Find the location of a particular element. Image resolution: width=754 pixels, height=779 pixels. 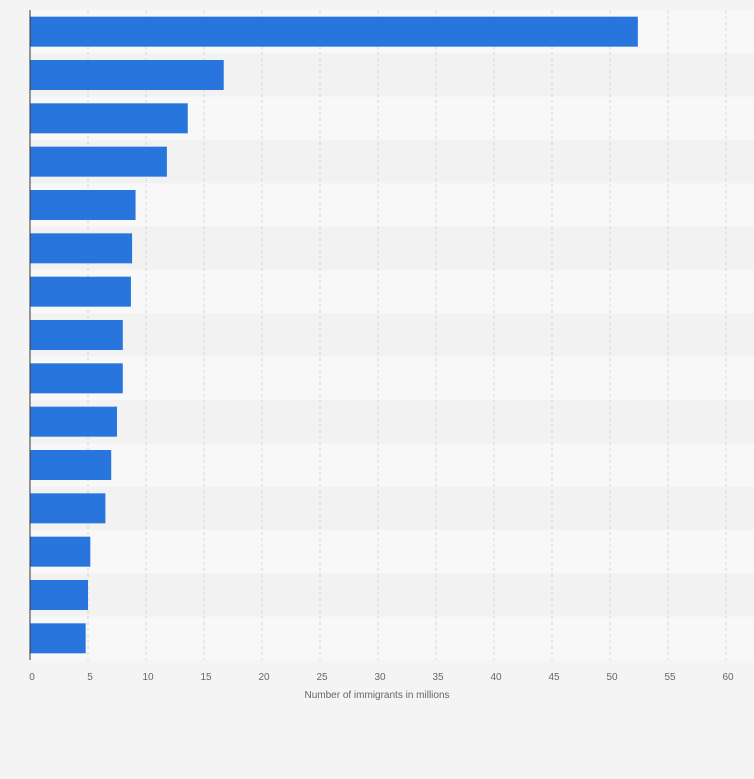

x-tick-labels: 0 5 10 15 20 25 30 35 40 45 50 55 60 is located at coordinates (381, 677).